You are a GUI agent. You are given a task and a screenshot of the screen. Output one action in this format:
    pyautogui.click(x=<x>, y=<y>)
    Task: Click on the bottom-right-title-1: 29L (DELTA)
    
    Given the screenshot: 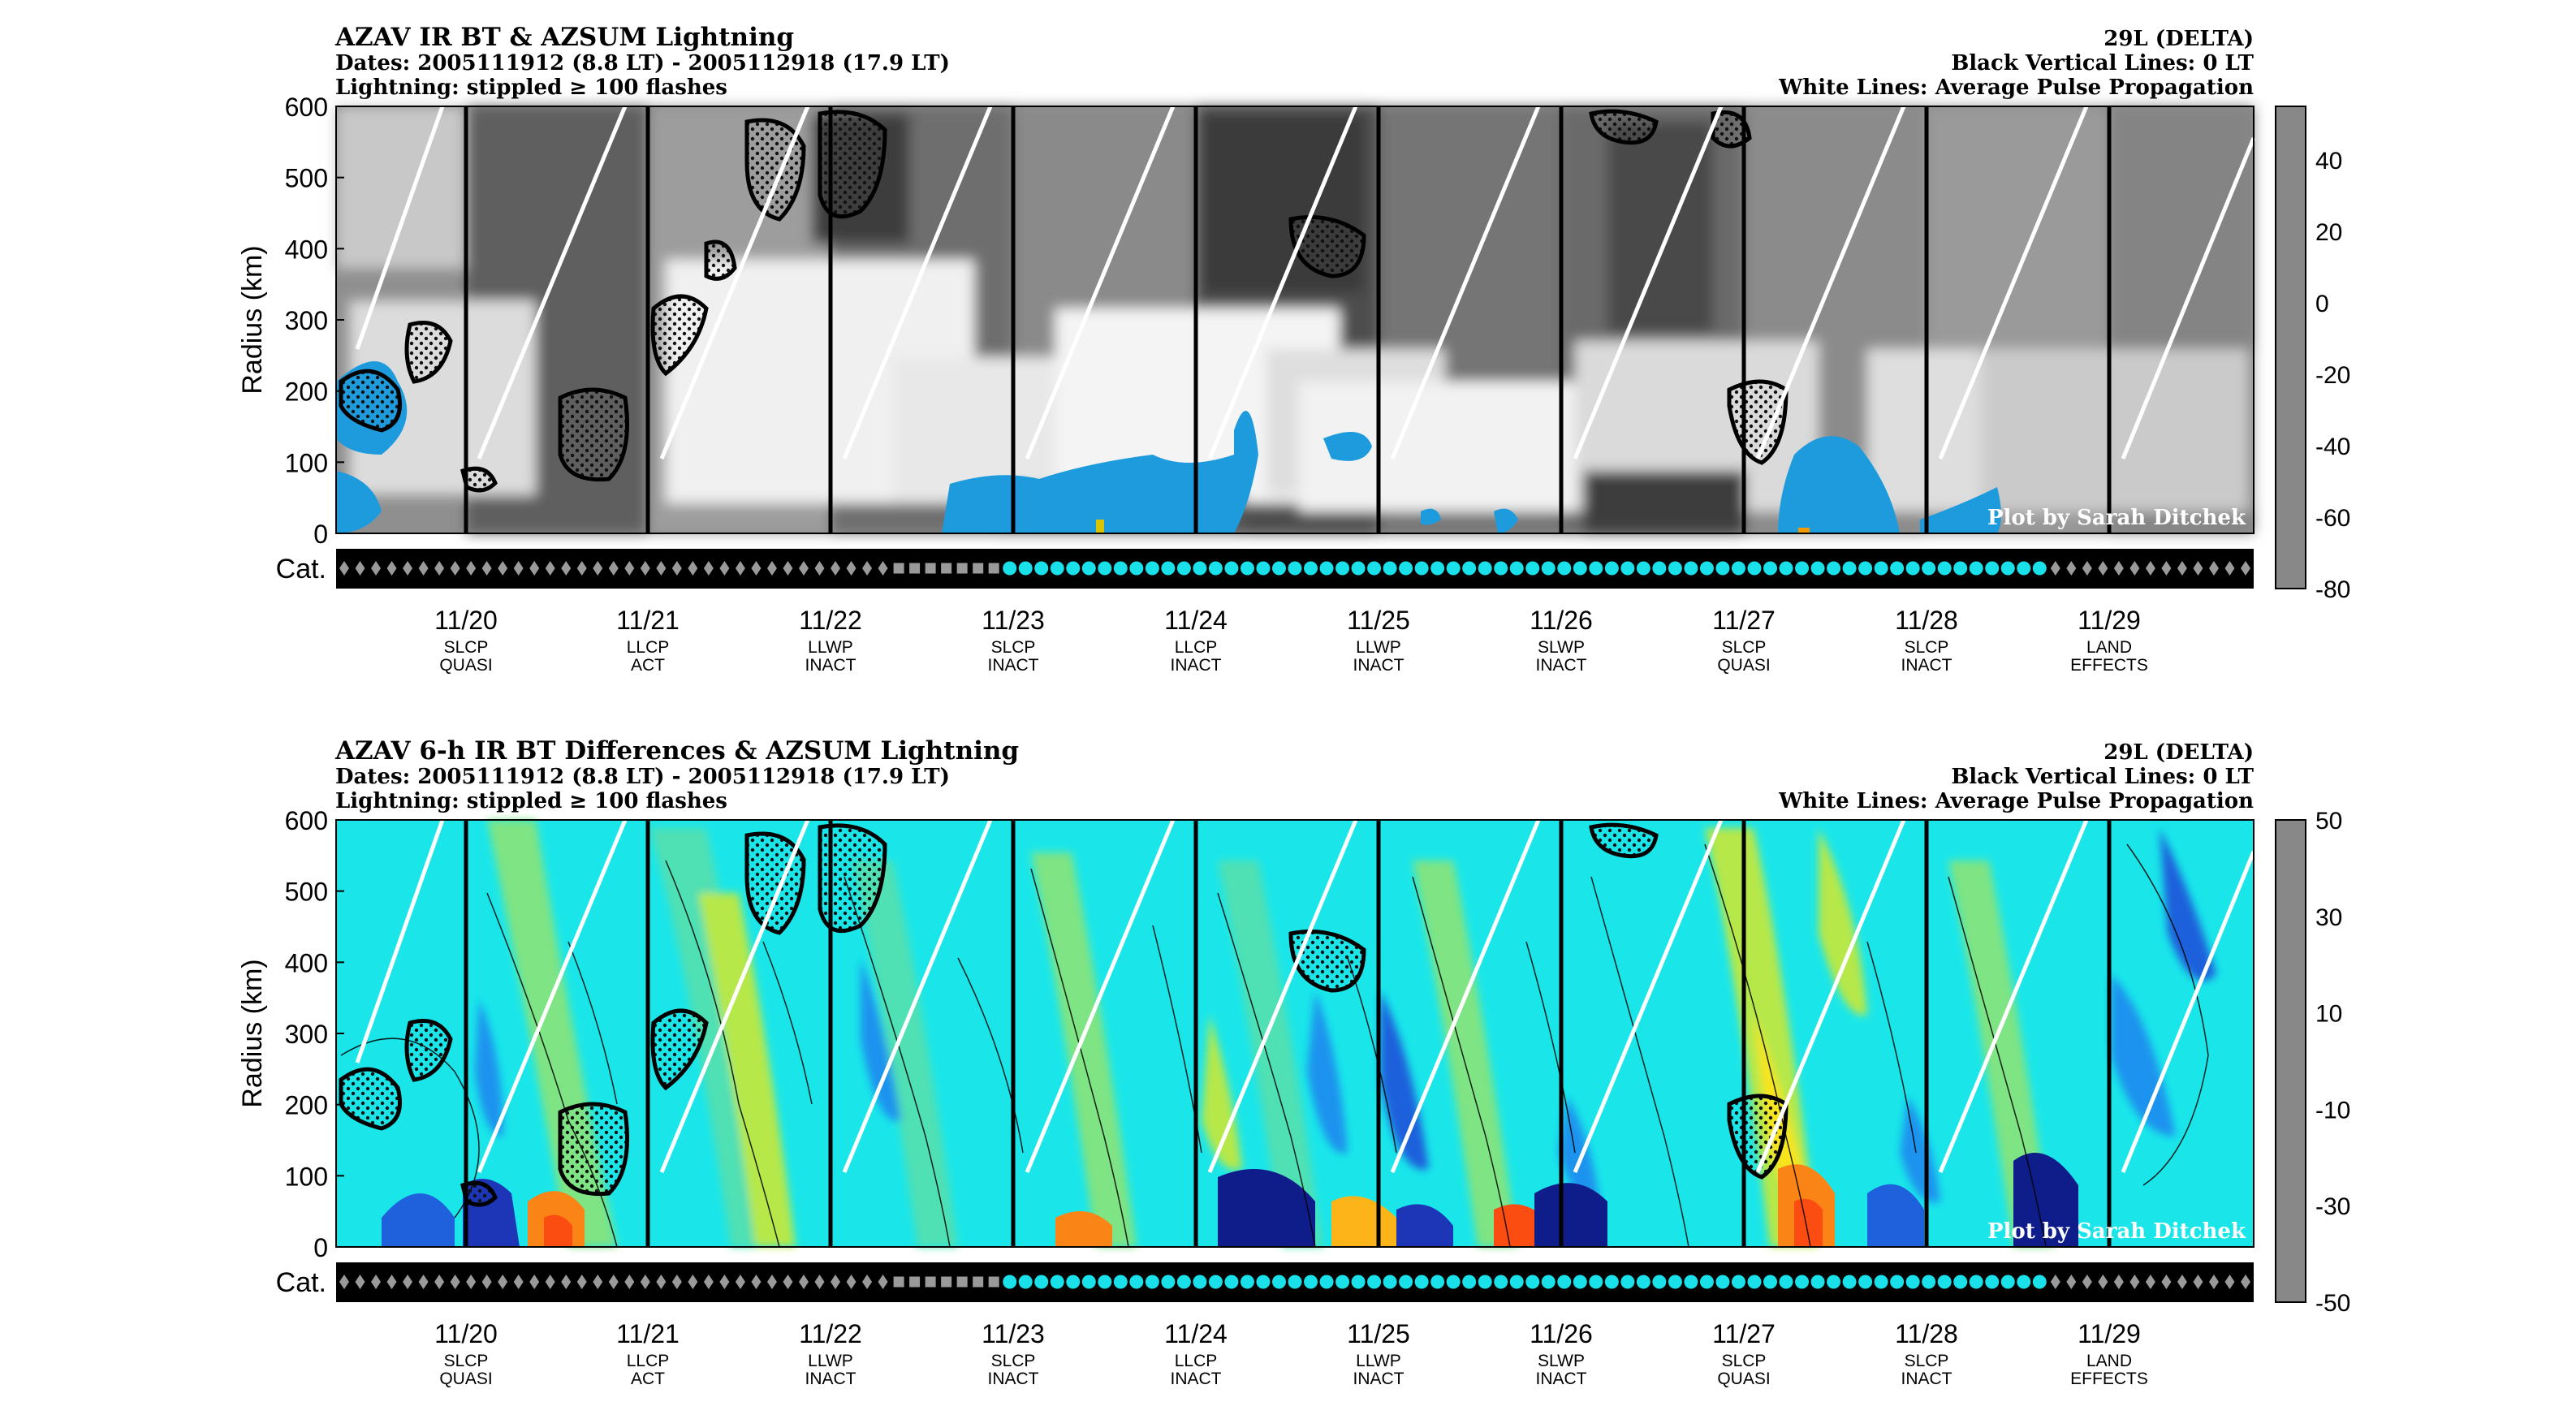 What is the action you would take?
    pyautogui.click(x=2179, y=752)
    